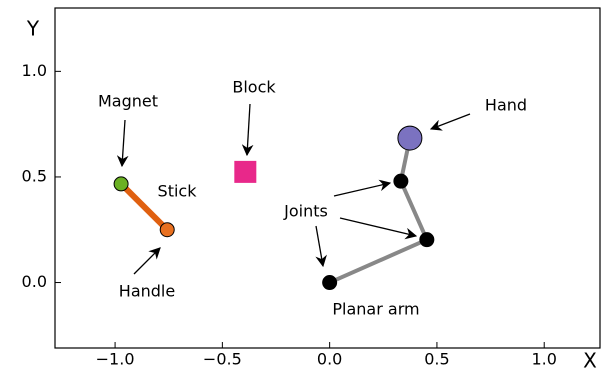  Describe the element at coordinates (254, 87) in the screenshot. I see `label: Block` at that location.